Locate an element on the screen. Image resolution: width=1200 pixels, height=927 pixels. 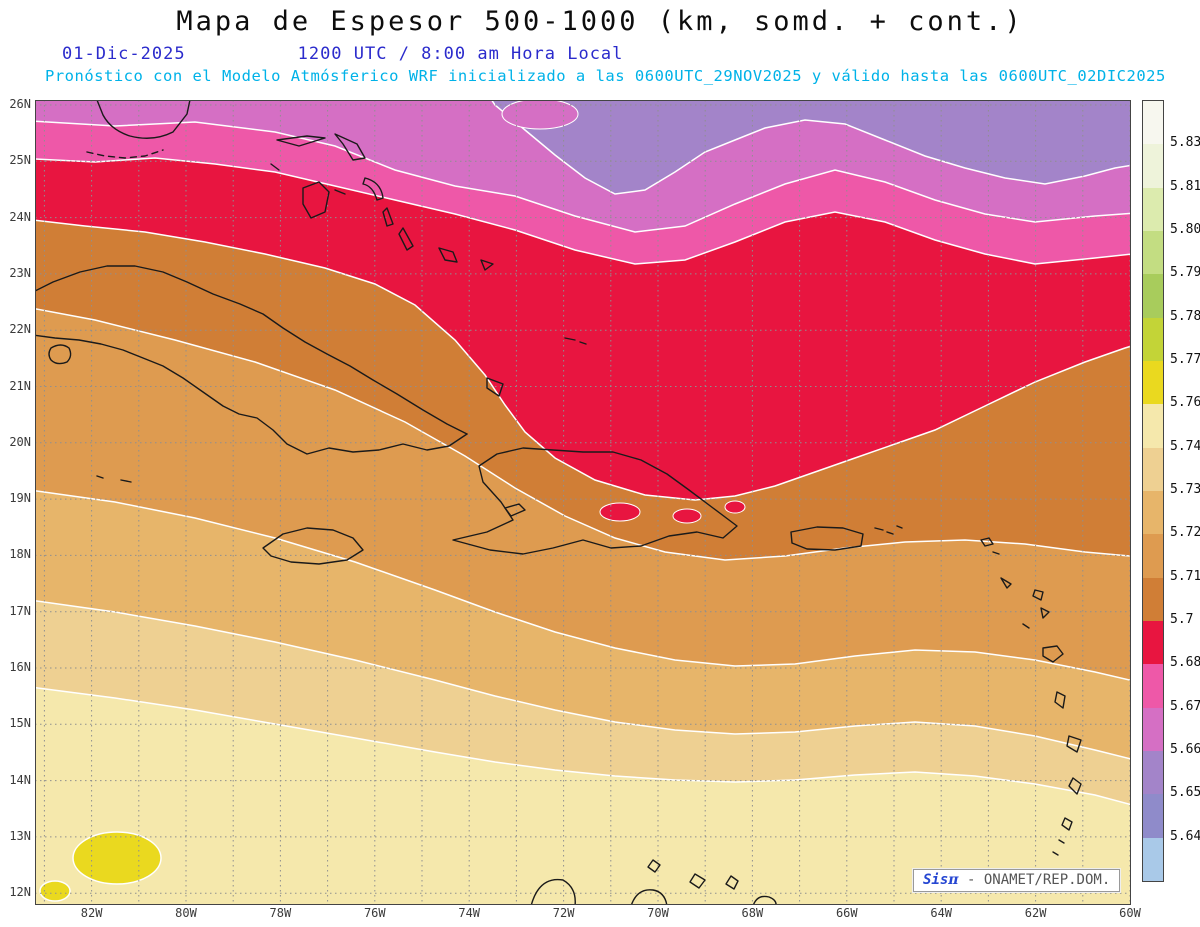
yellow-patch-large is located at coordinates (117, 858).